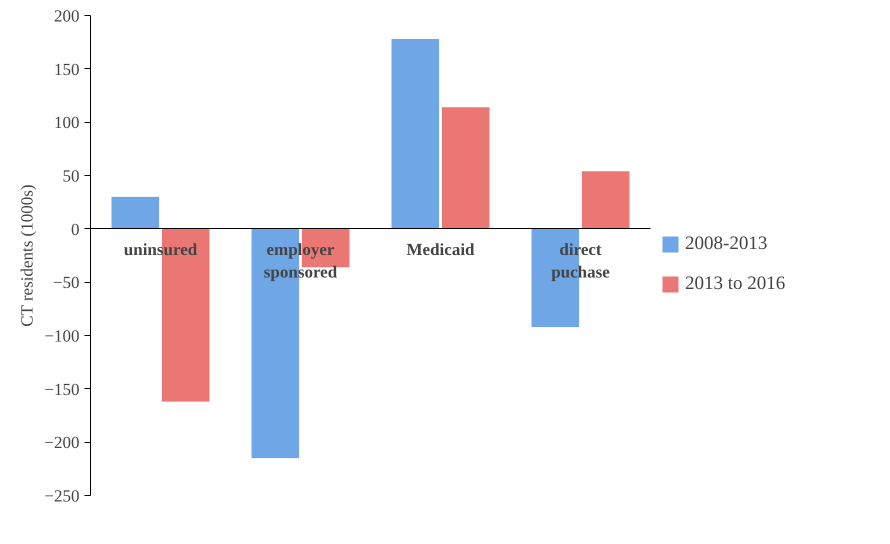  What do you see at coordinates (66, 282) in the screenshot?
I see `y-tick-label: −50` at bounding box center [66, 282].